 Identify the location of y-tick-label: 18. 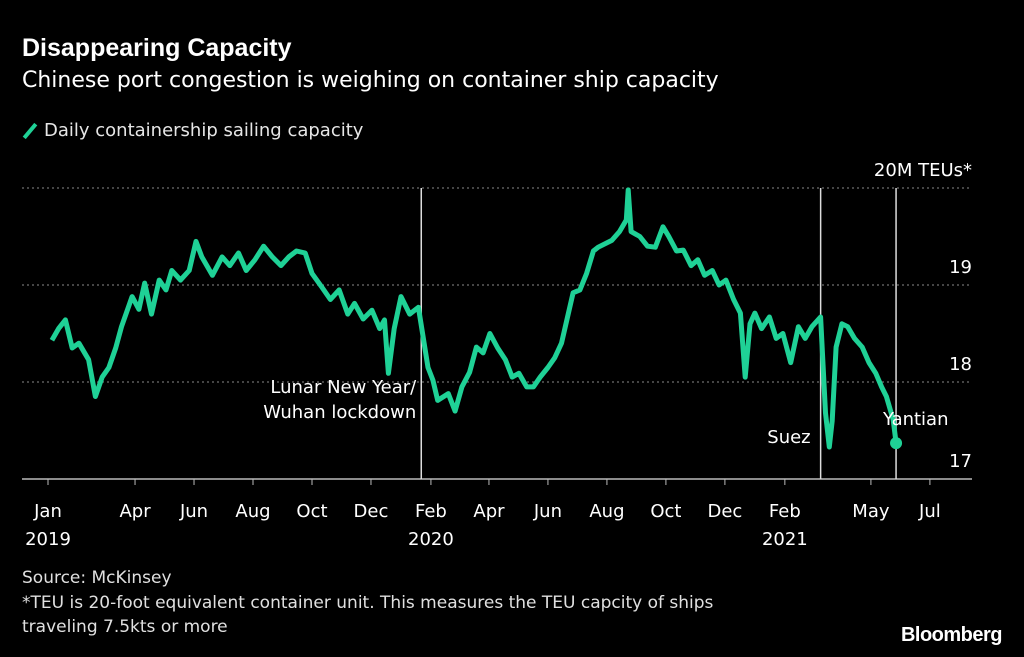
(960, 364).